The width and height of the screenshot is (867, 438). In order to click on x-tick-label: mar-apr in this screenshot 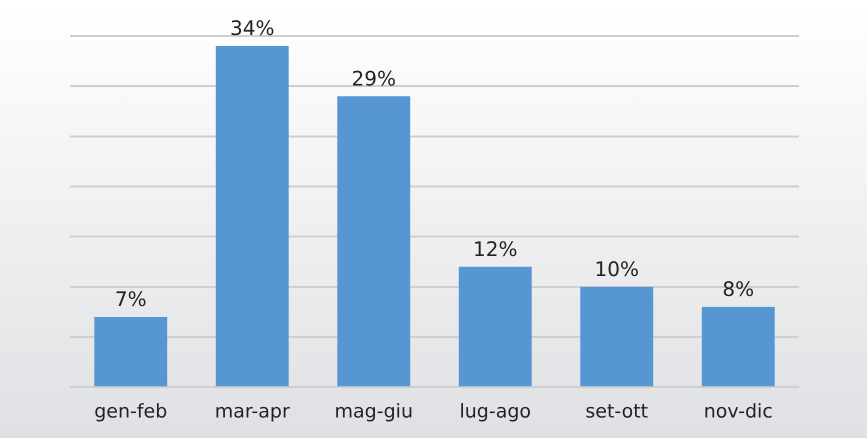, I will do `click(252, 411)`.